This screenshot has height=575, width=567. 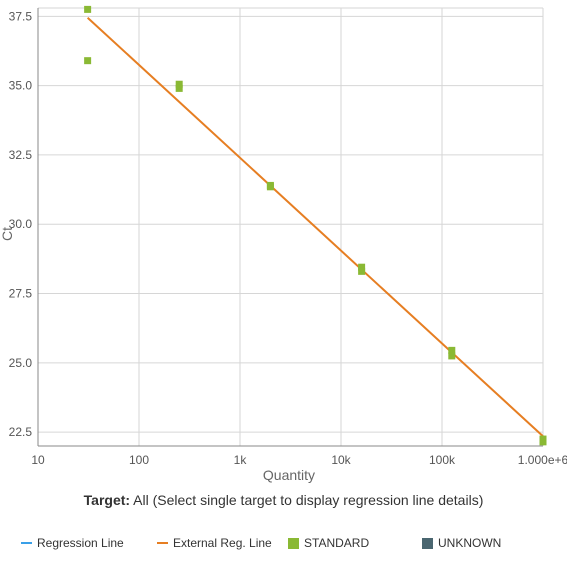 What do you see at coordinates (21, 224) in the screenshot?
I see `y-tick-label: 30.0` at bounding box center [21, 224].